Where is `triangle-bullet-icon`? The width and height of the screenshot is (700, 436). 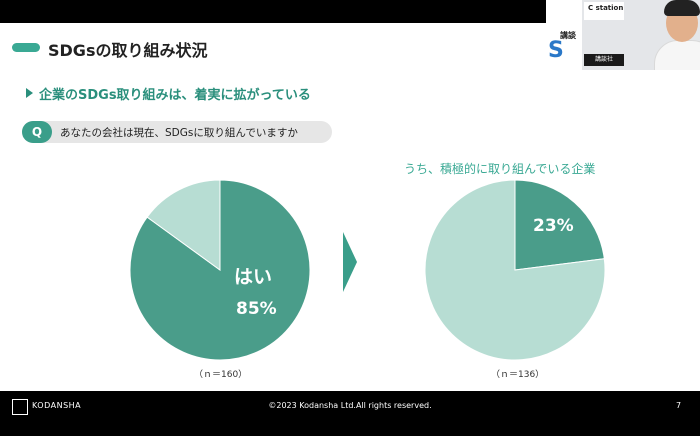 triangle-bullet-icon is located at coordinates (29, 93).